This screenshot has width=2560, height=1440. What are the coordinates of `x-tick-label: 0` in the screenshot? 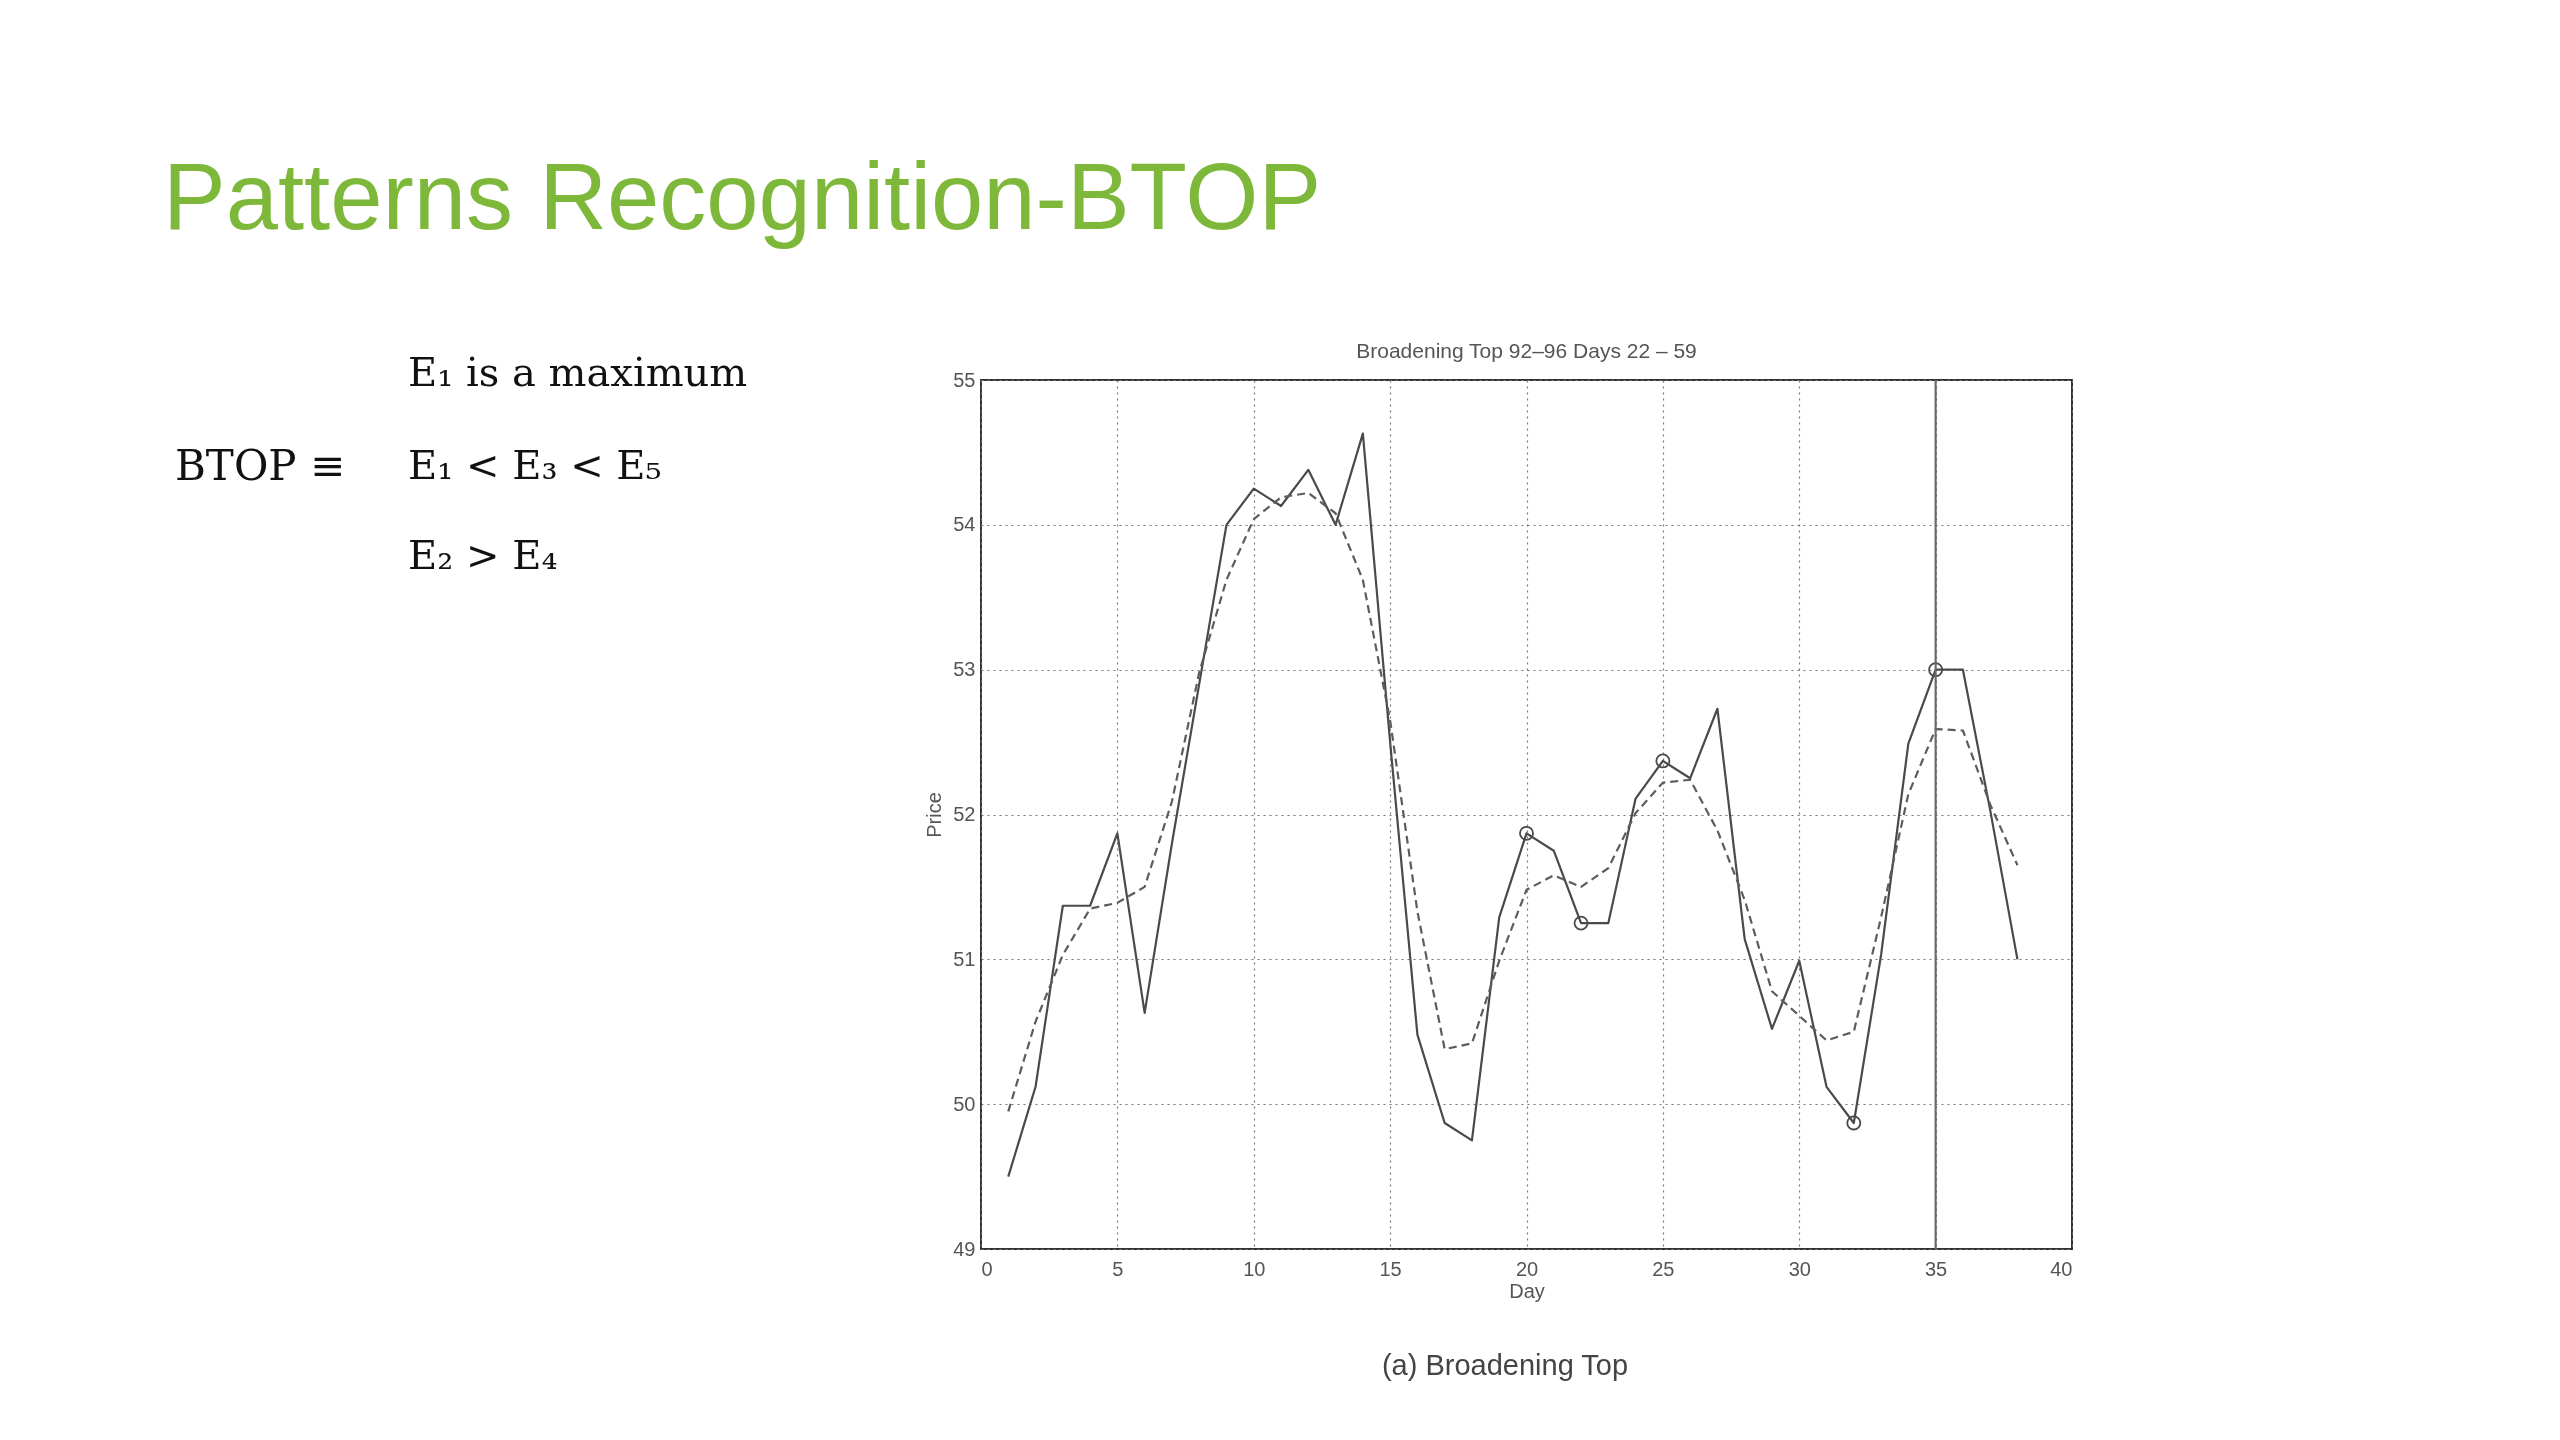 It's located at (987, 1268).